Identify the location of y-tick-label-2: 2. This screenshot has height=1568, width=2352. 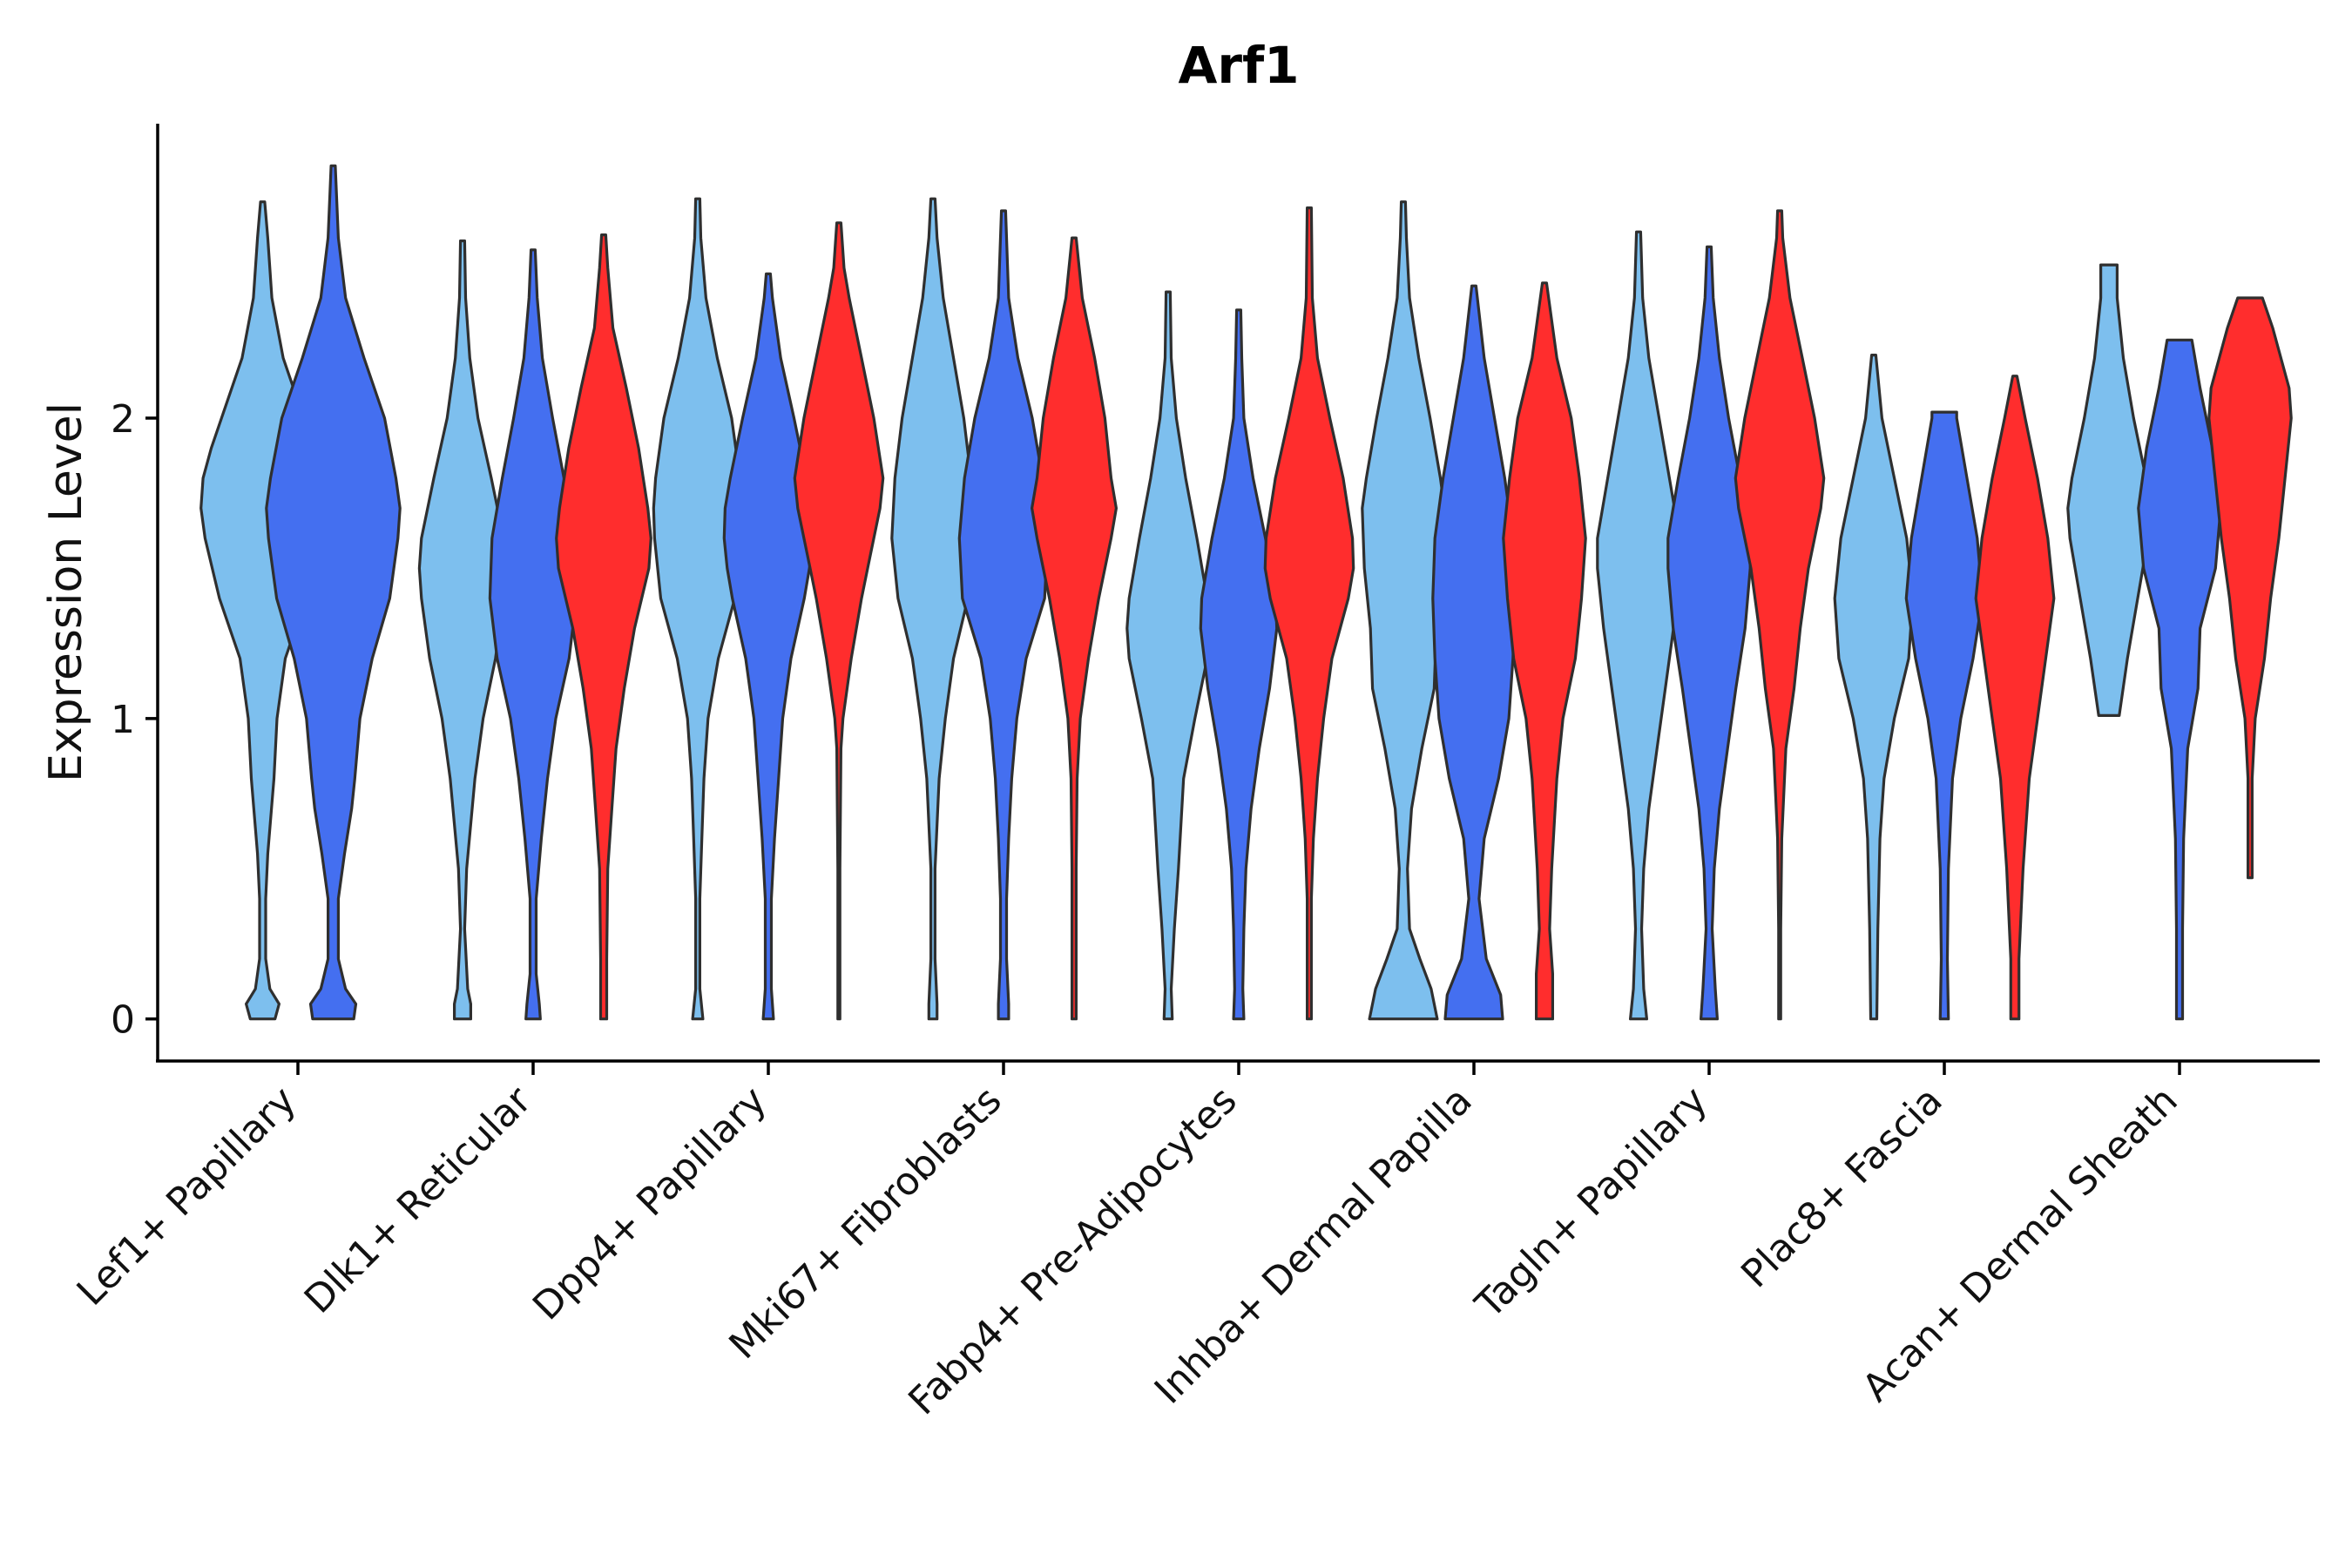
(123, 420).